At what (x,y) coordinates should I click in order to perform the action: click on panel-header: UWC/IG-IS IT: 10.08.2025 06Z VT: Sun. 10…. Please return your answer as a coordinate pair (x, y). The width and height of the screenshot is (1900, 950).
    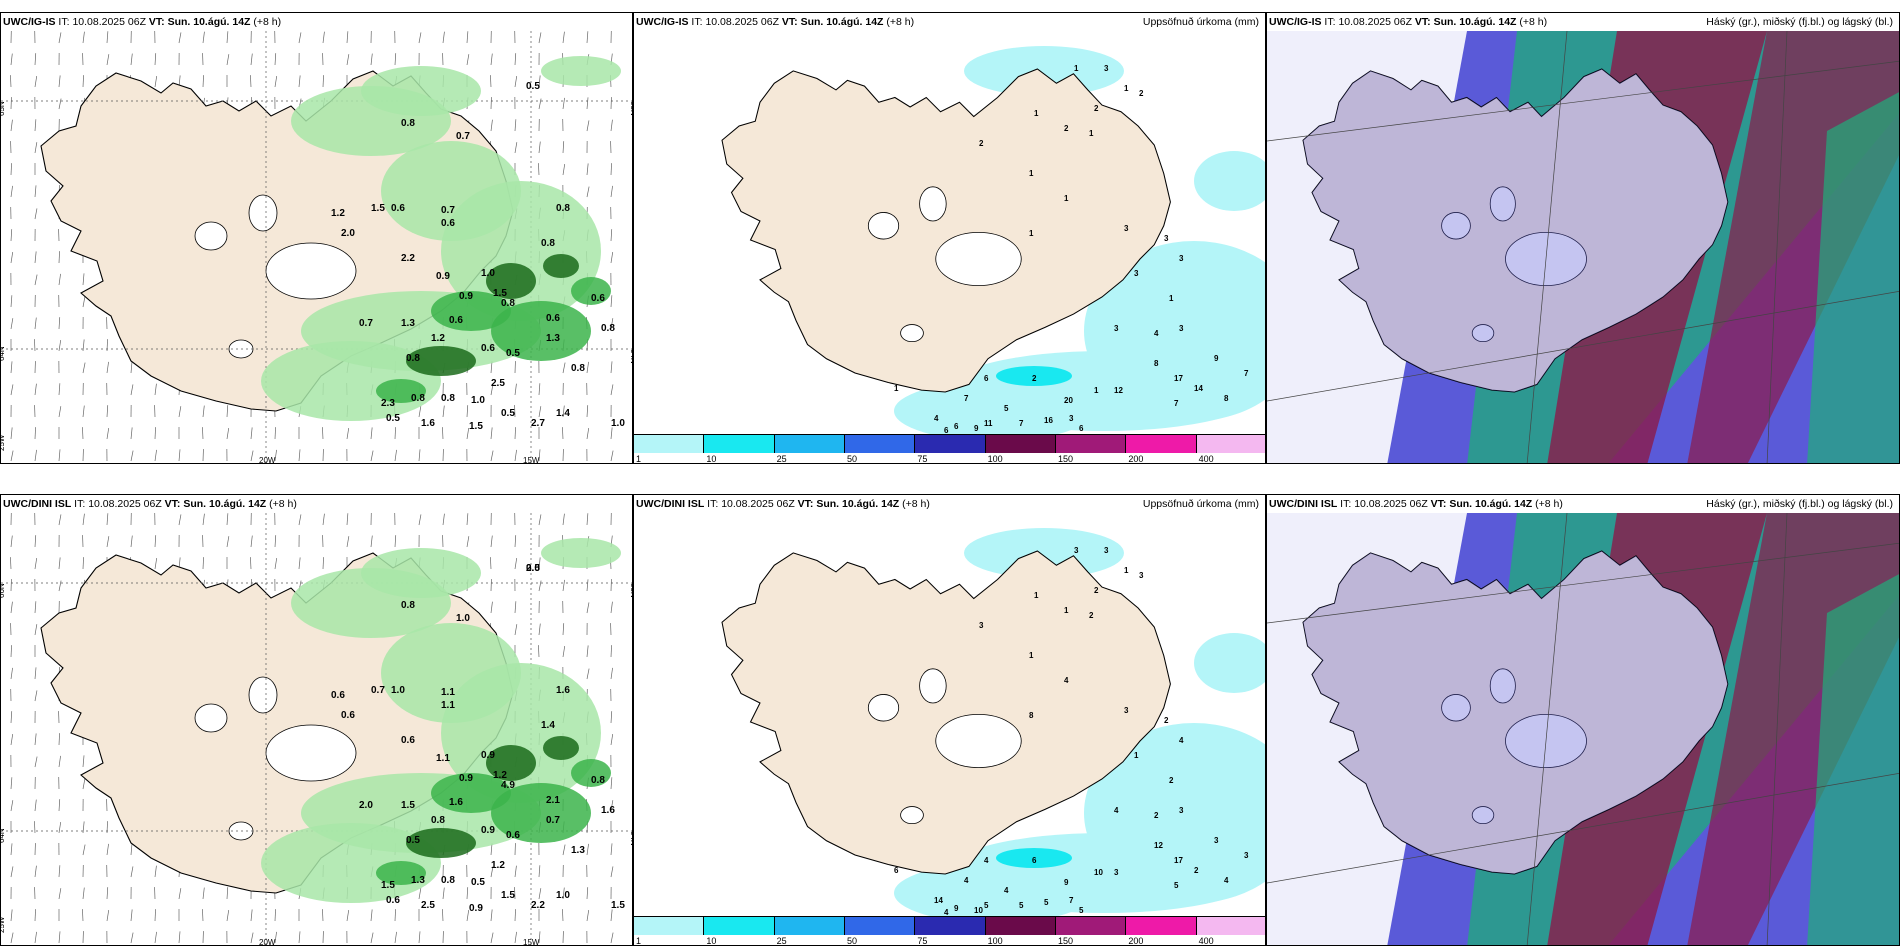
    Looking at the image, I should click on (142, 22).